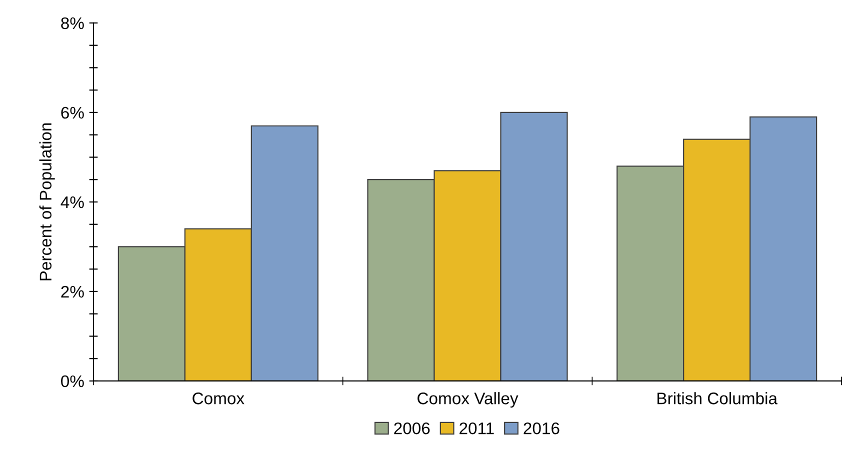  I want to click on y-axis-title: Percent of Population, so click(47, 201).